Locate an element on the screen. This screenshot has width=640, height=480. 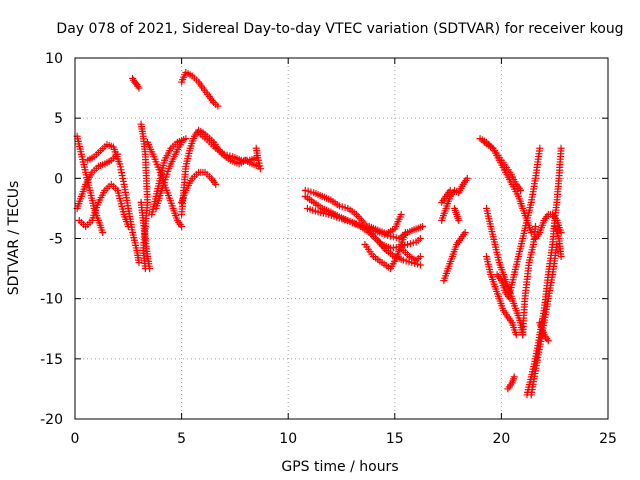
y-axis-label: SDTVAR / TECUs is located at coordinates (14, 238).